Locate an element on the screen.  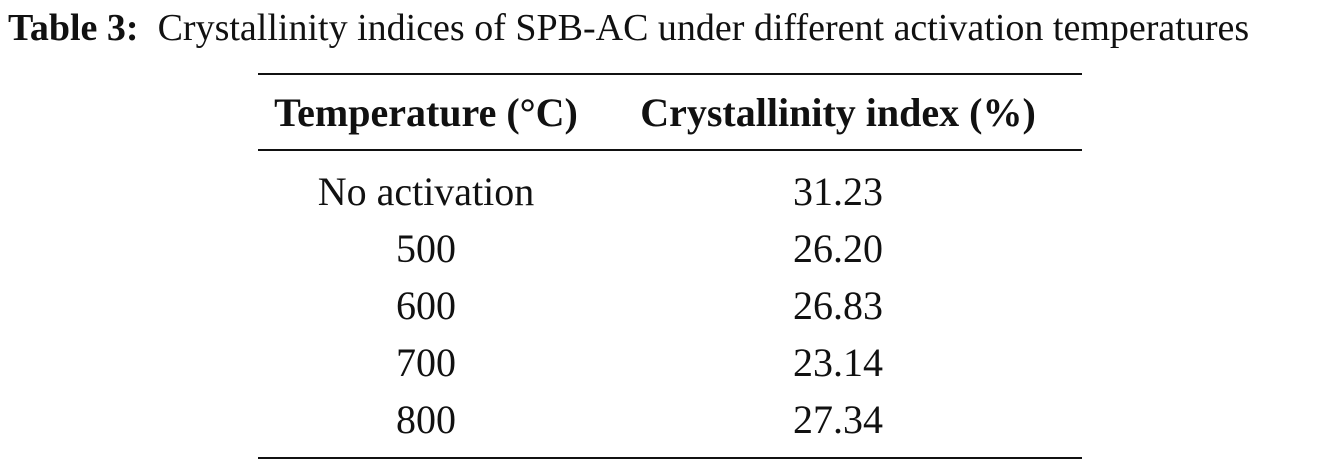
cell-temperature: 600 is located at coordinates (426, 305).